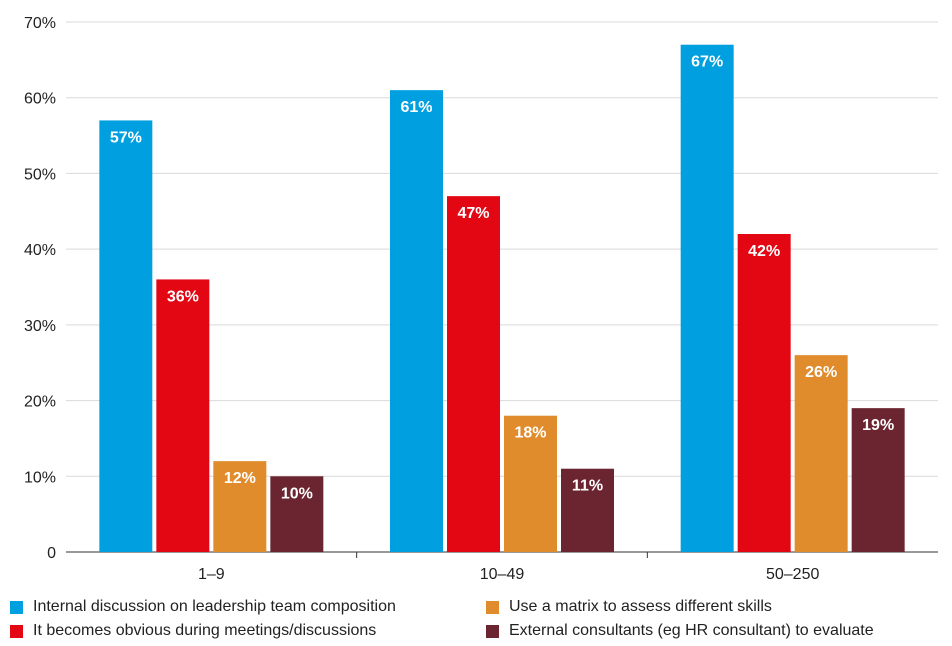  Describe the element at coordinates (40, 402) in the screenshot. I see `y-tick-label-20: 20%` at that location.